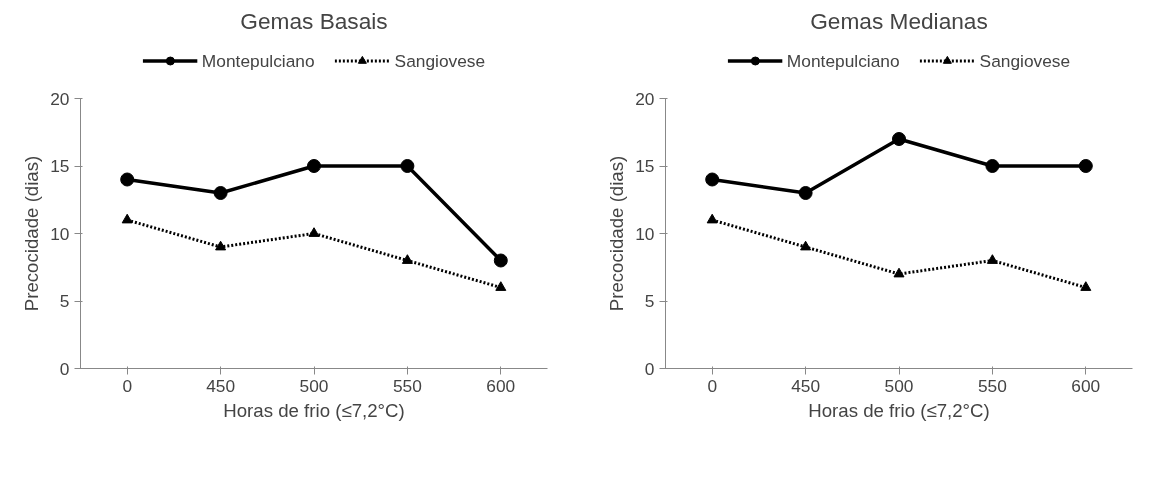  I want to click on chart-title: Gemas Medianas, so click(899, 20).